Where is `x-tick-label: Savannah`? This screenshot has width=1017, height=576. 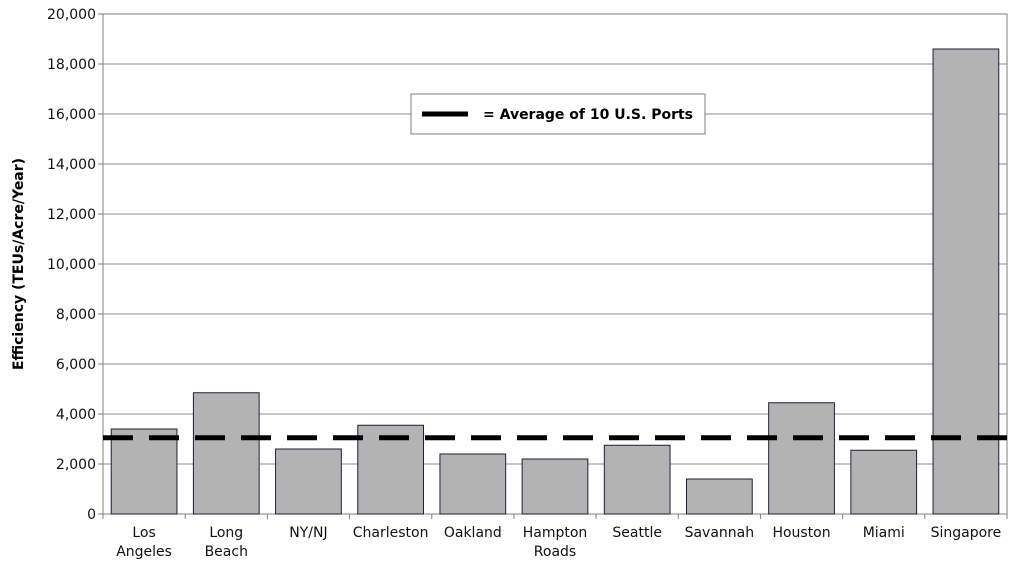
x-tick-label: Savannah is located at coordinates (720, 533).